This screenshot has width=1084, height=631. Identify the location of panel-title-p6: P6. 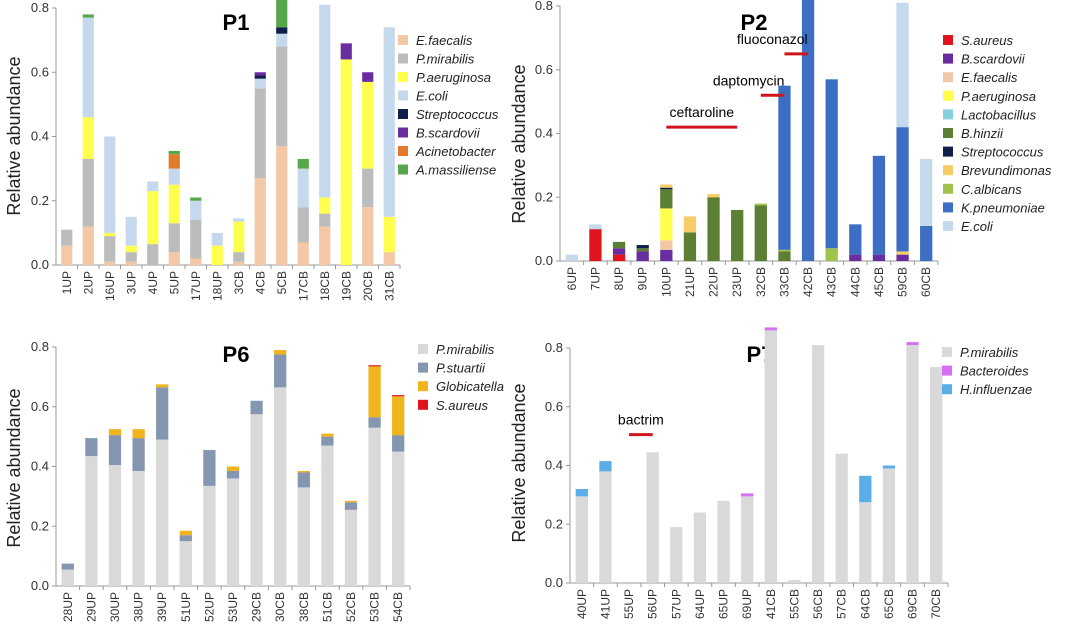
(236, 354).